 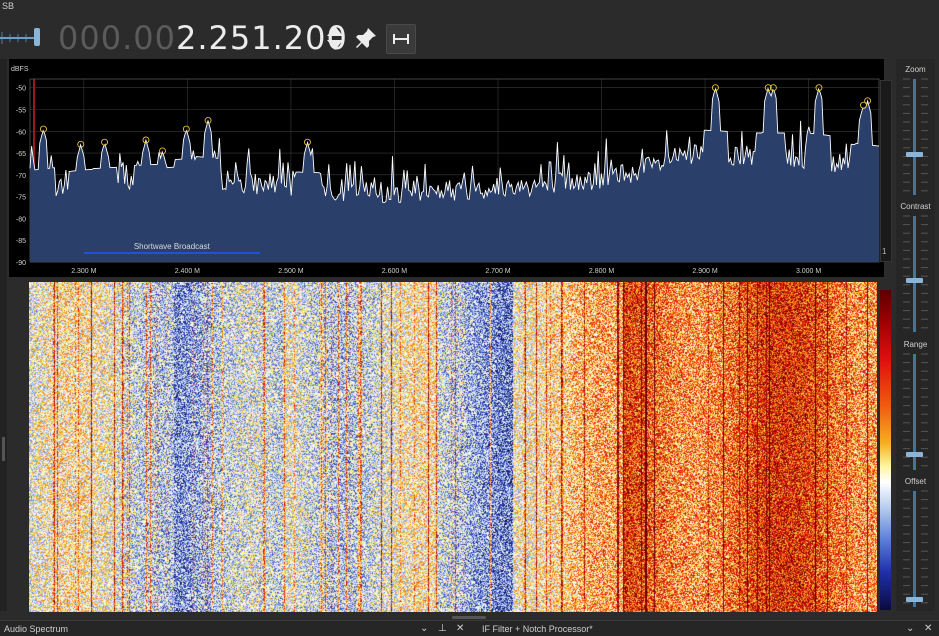 What do you see at coordinates (21, 111) in the screenshot?
I see `y-tick-label: -55` at bounding box center [21, 111].